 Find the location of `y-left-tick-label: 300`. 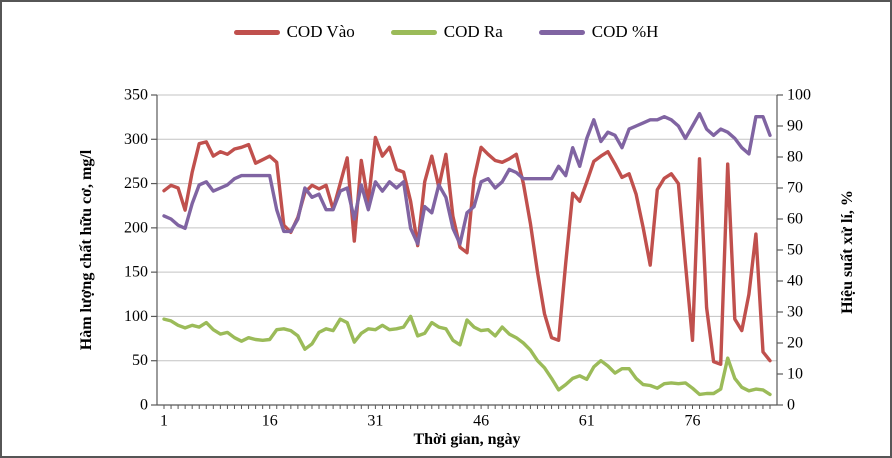

y-left-tick-label: 300 is located at coordinates (136, 139).